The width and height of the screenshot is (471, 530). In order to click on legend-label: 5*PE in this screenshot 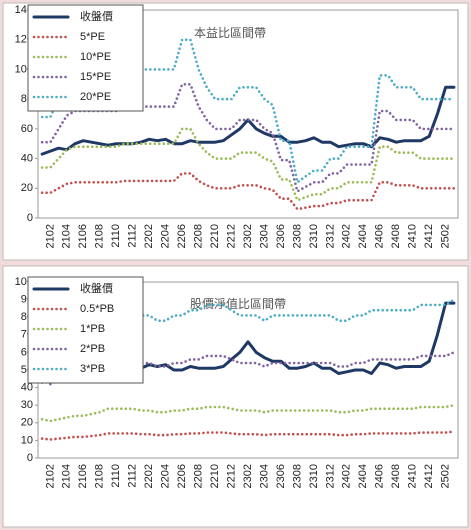, I will do `click(92, 37)`.